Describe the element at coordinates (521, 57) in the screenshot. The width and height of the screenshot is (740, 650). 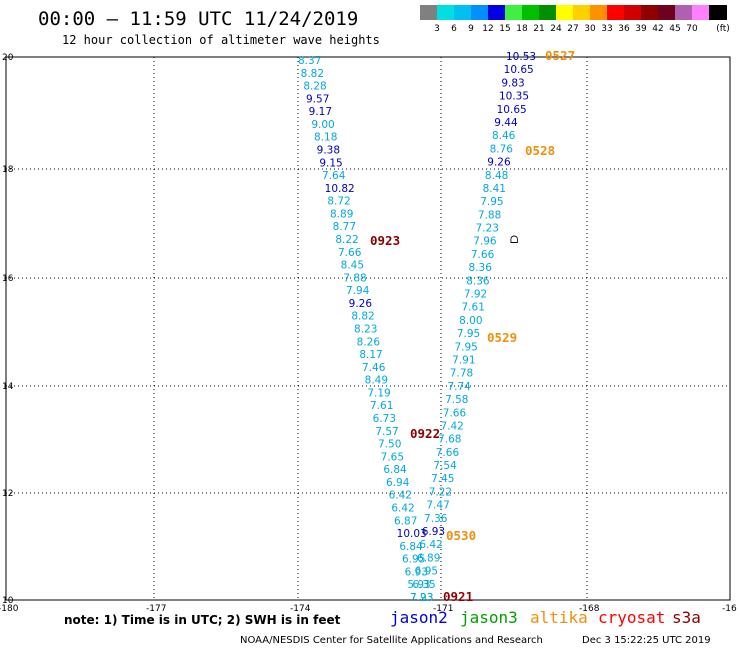
I see `swh-value: 10.53` at that location.